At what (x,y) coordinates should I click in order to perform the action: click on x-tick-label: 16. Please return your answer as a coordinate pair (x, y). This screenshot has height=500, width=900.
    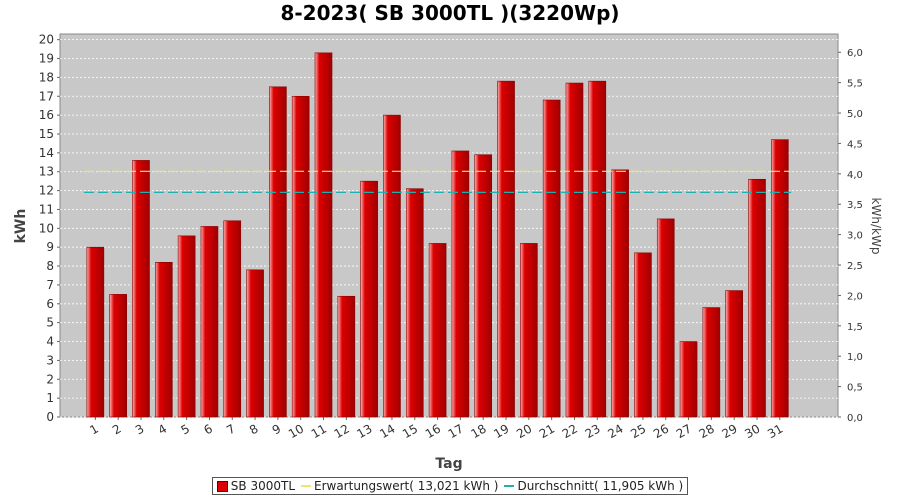
    Looking at the image, I should click on (433, 431).